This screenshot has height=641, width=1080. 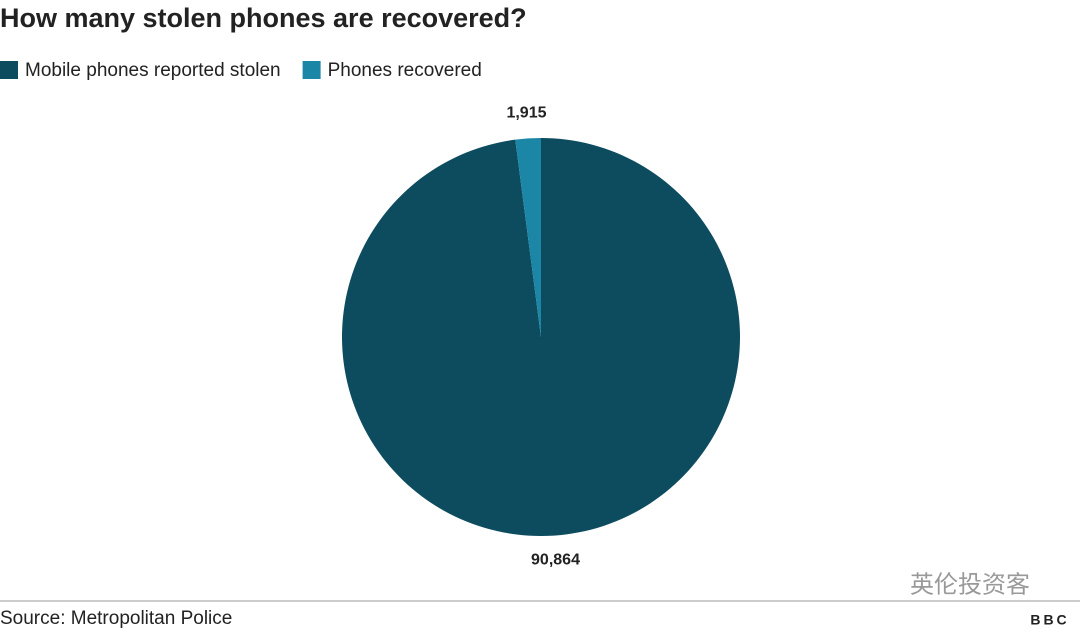 I want to click on logo: BBC, so click(x=1049, y=620).